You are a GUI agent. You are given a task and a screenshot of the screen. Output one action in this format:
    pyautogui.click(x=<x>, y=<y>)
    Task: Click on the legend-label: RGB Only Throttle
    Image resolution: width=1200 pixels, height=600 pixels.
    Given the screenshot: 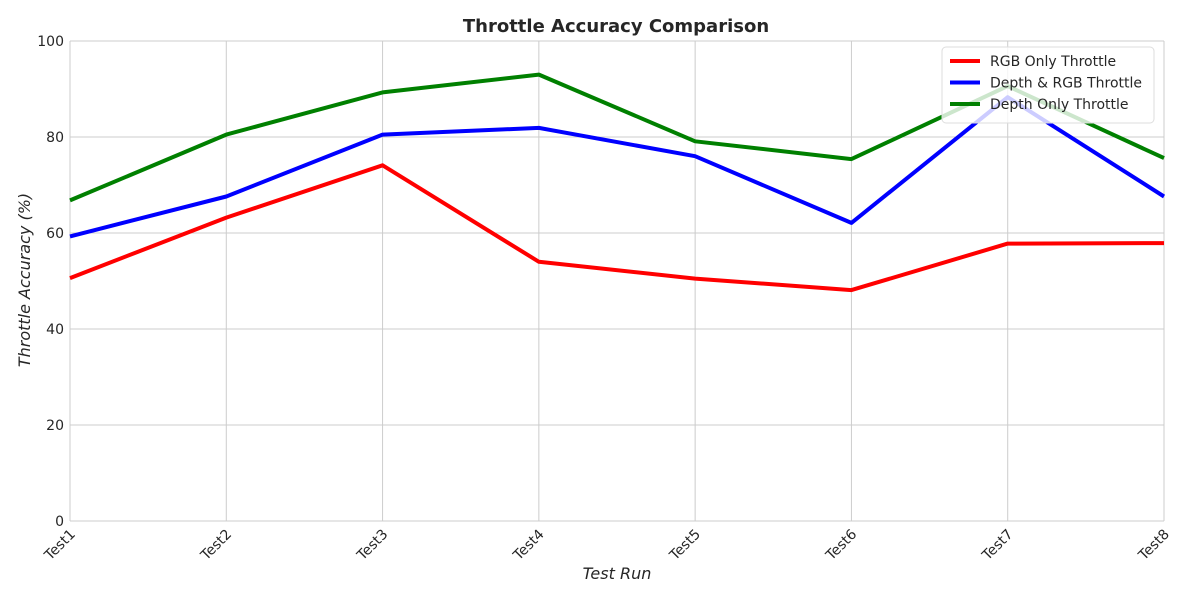 What is the action you would take?
    pyautogui.click(x=1053, y=62)
    